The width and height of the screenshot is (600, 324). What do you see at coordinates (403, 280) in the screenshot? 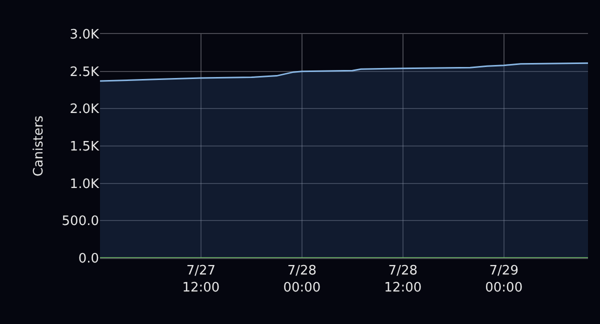
I see `x-tick-label: 7/28 12:00` at bounding box center [403, 280].